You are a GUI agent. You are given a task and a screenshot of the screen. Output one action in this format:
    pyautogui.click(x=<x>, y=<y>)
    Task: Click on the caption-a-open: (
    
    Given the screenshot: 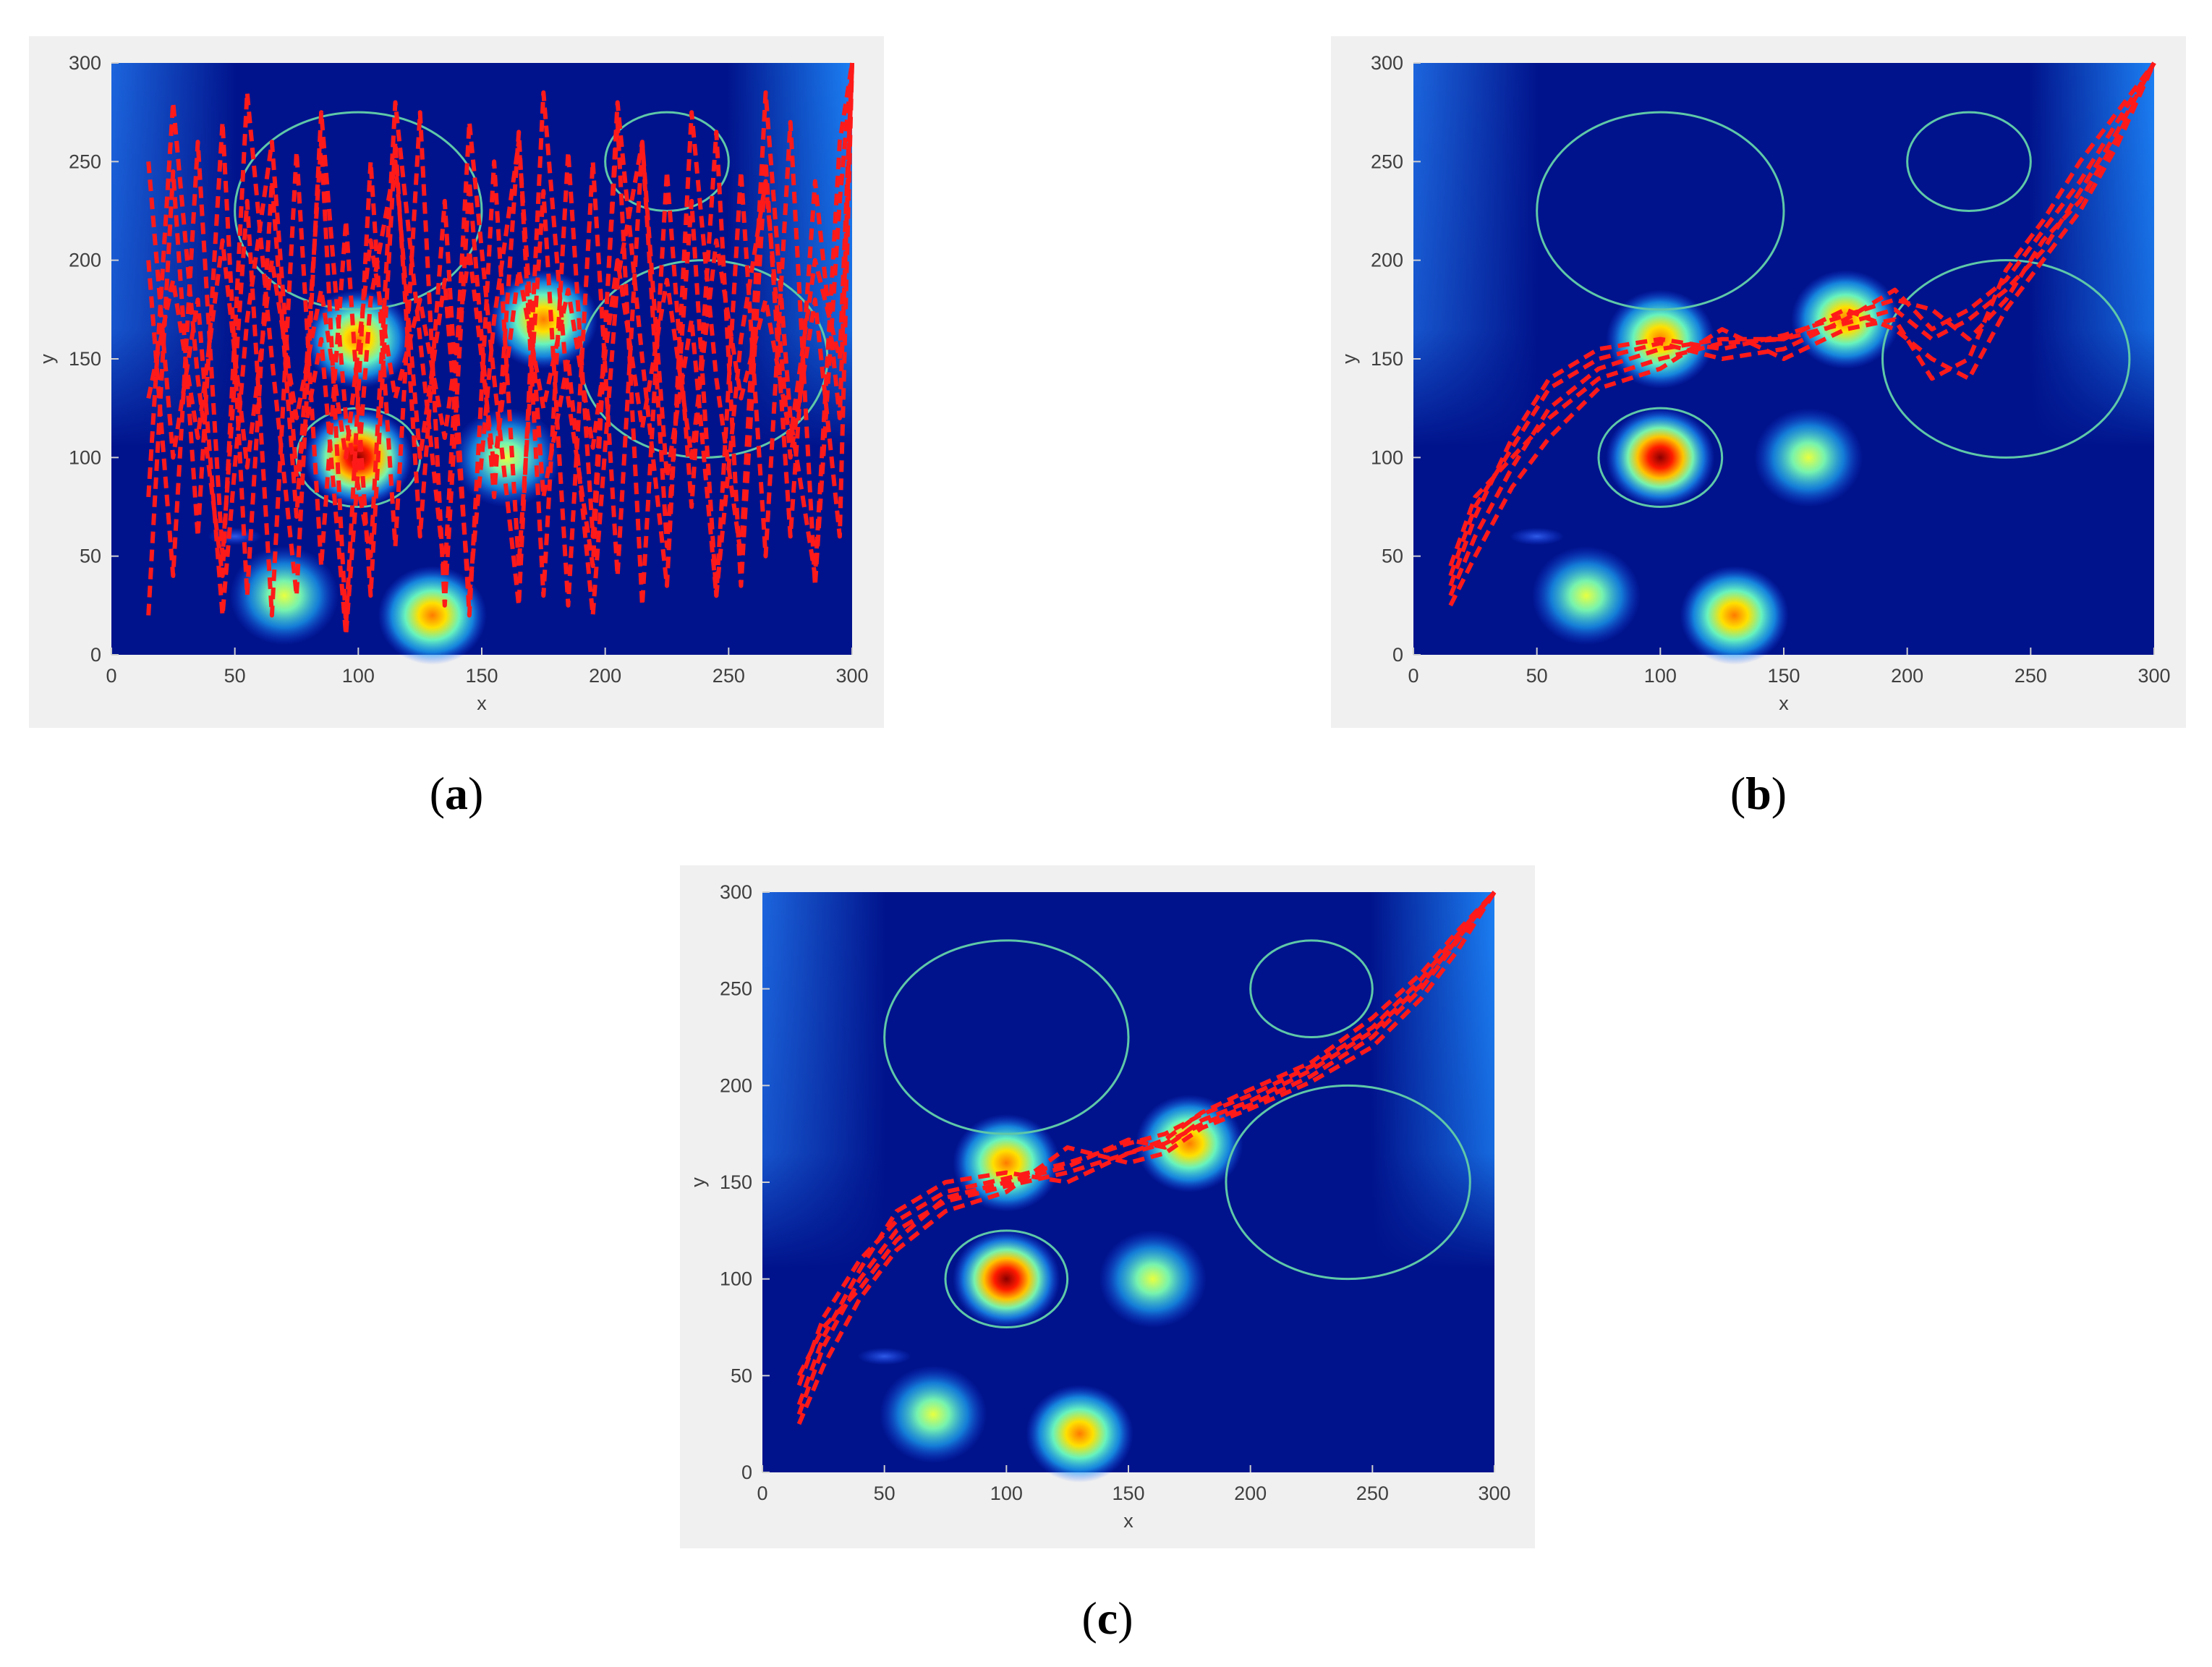 What is the action you would take?
    pyautogui.click(x=437, y=794)
    